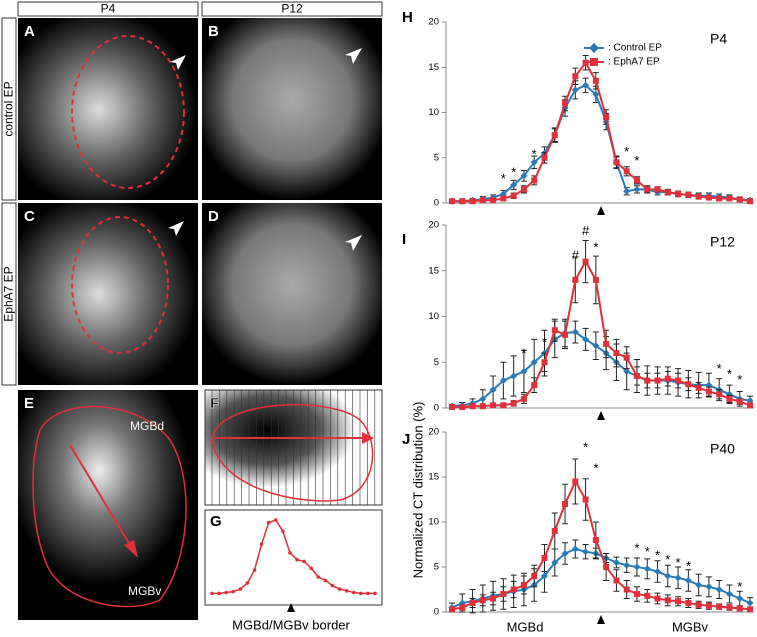 This screenshot has width=757, height=637. Describe the element at coordinates (406, 439) in the screenshot. I see `panel-letter: J` at that location.